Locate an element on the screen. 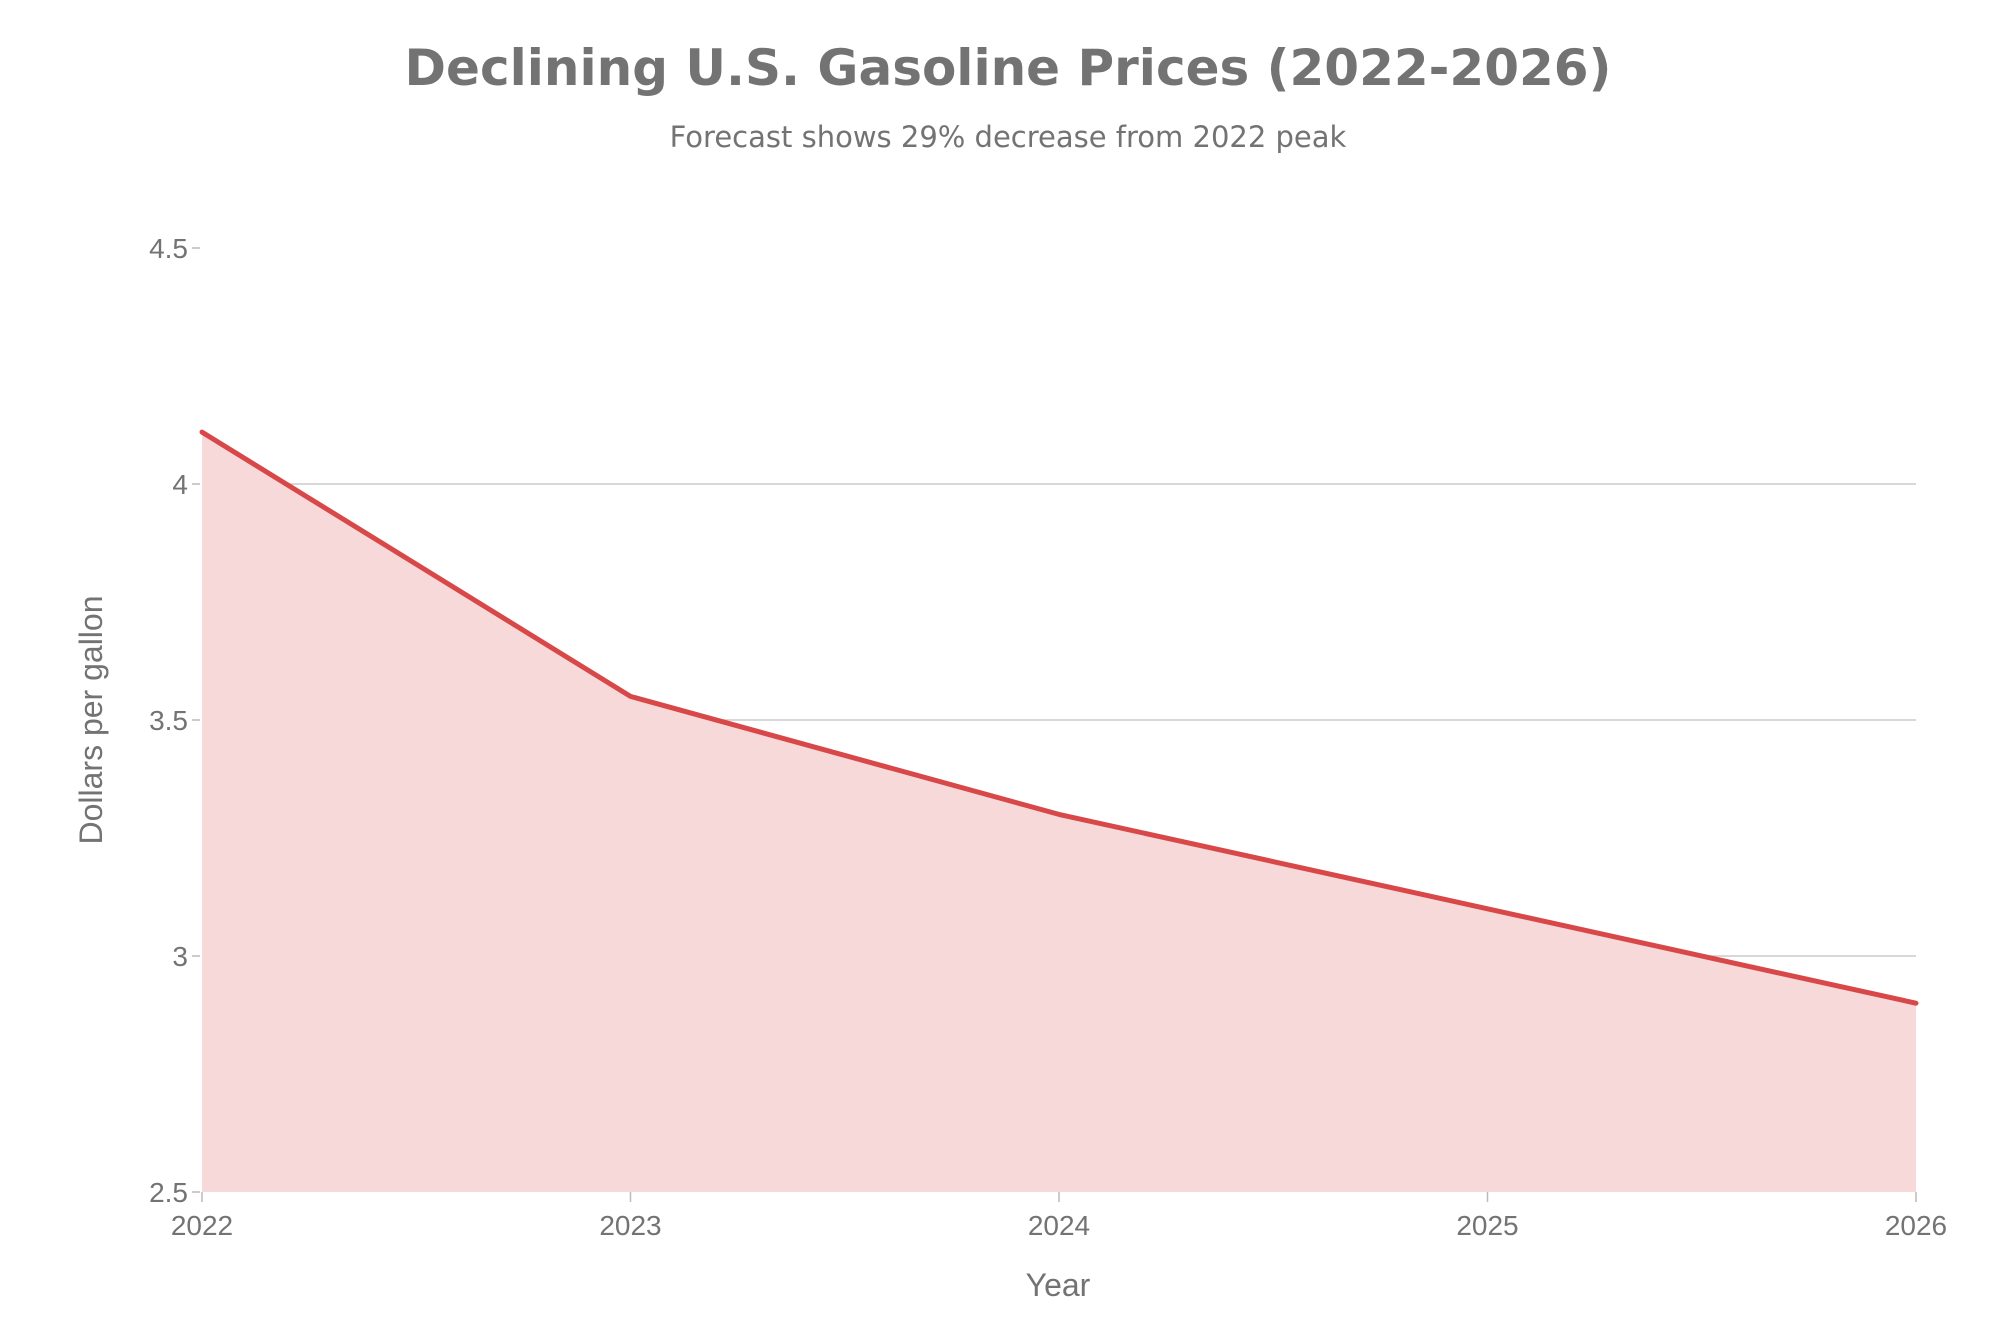 The image size is (2000, 1333). y-tick-label: 3 is located at coordinates (180, 956).